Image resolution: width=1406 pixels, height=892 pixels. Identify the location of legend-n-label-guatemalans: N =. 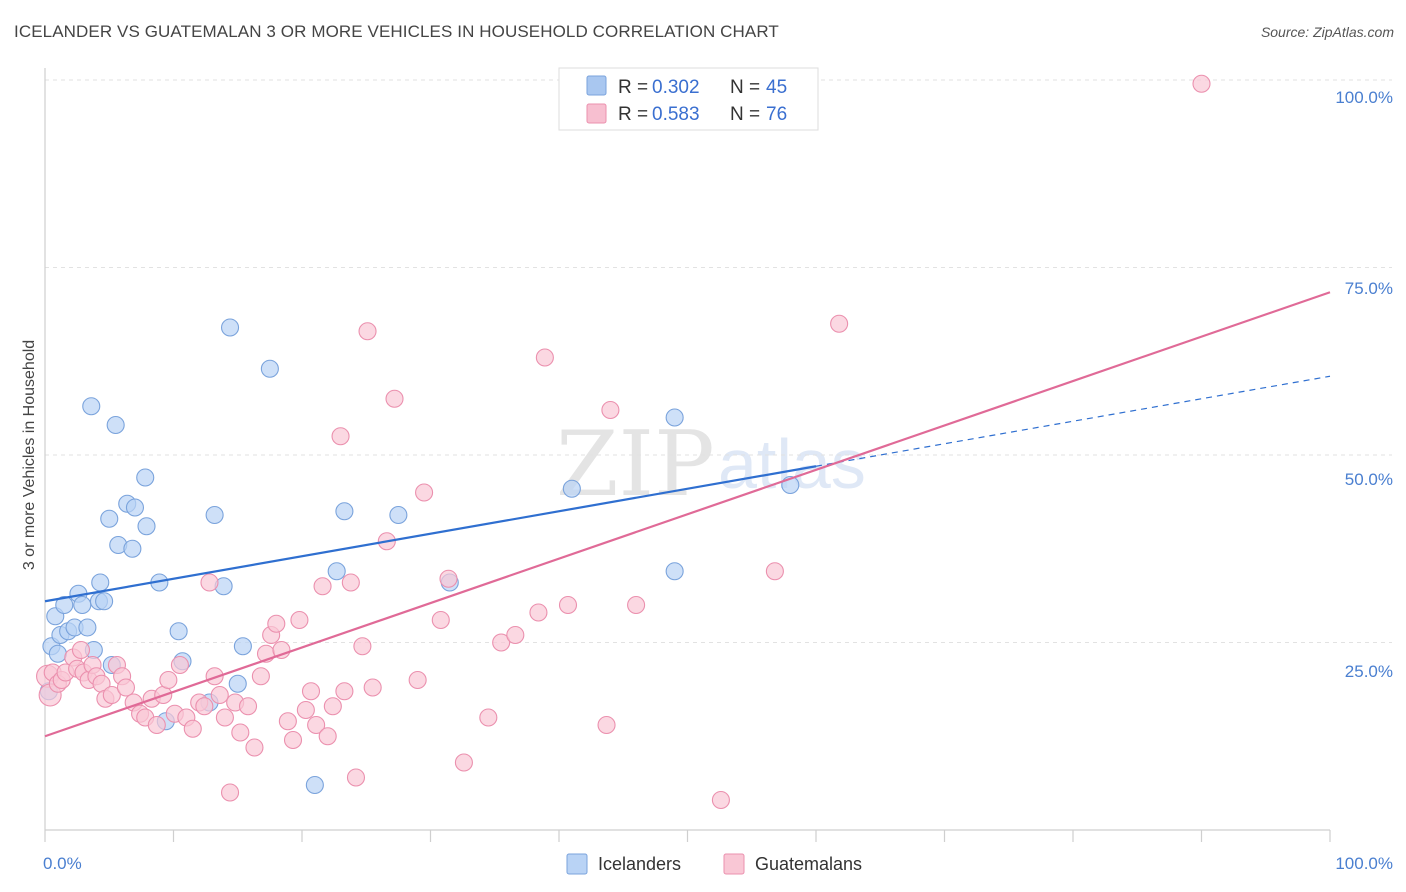
(745, 114).